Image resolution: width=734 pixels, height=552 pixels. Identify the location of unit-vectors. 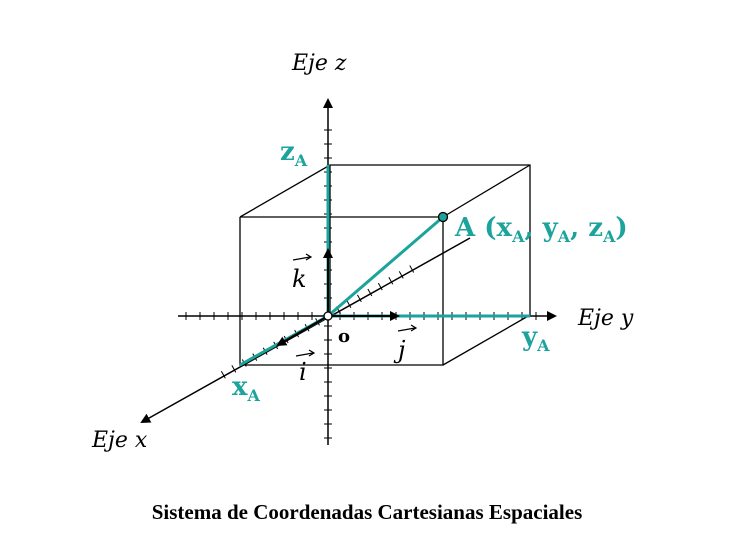
(338, 297).